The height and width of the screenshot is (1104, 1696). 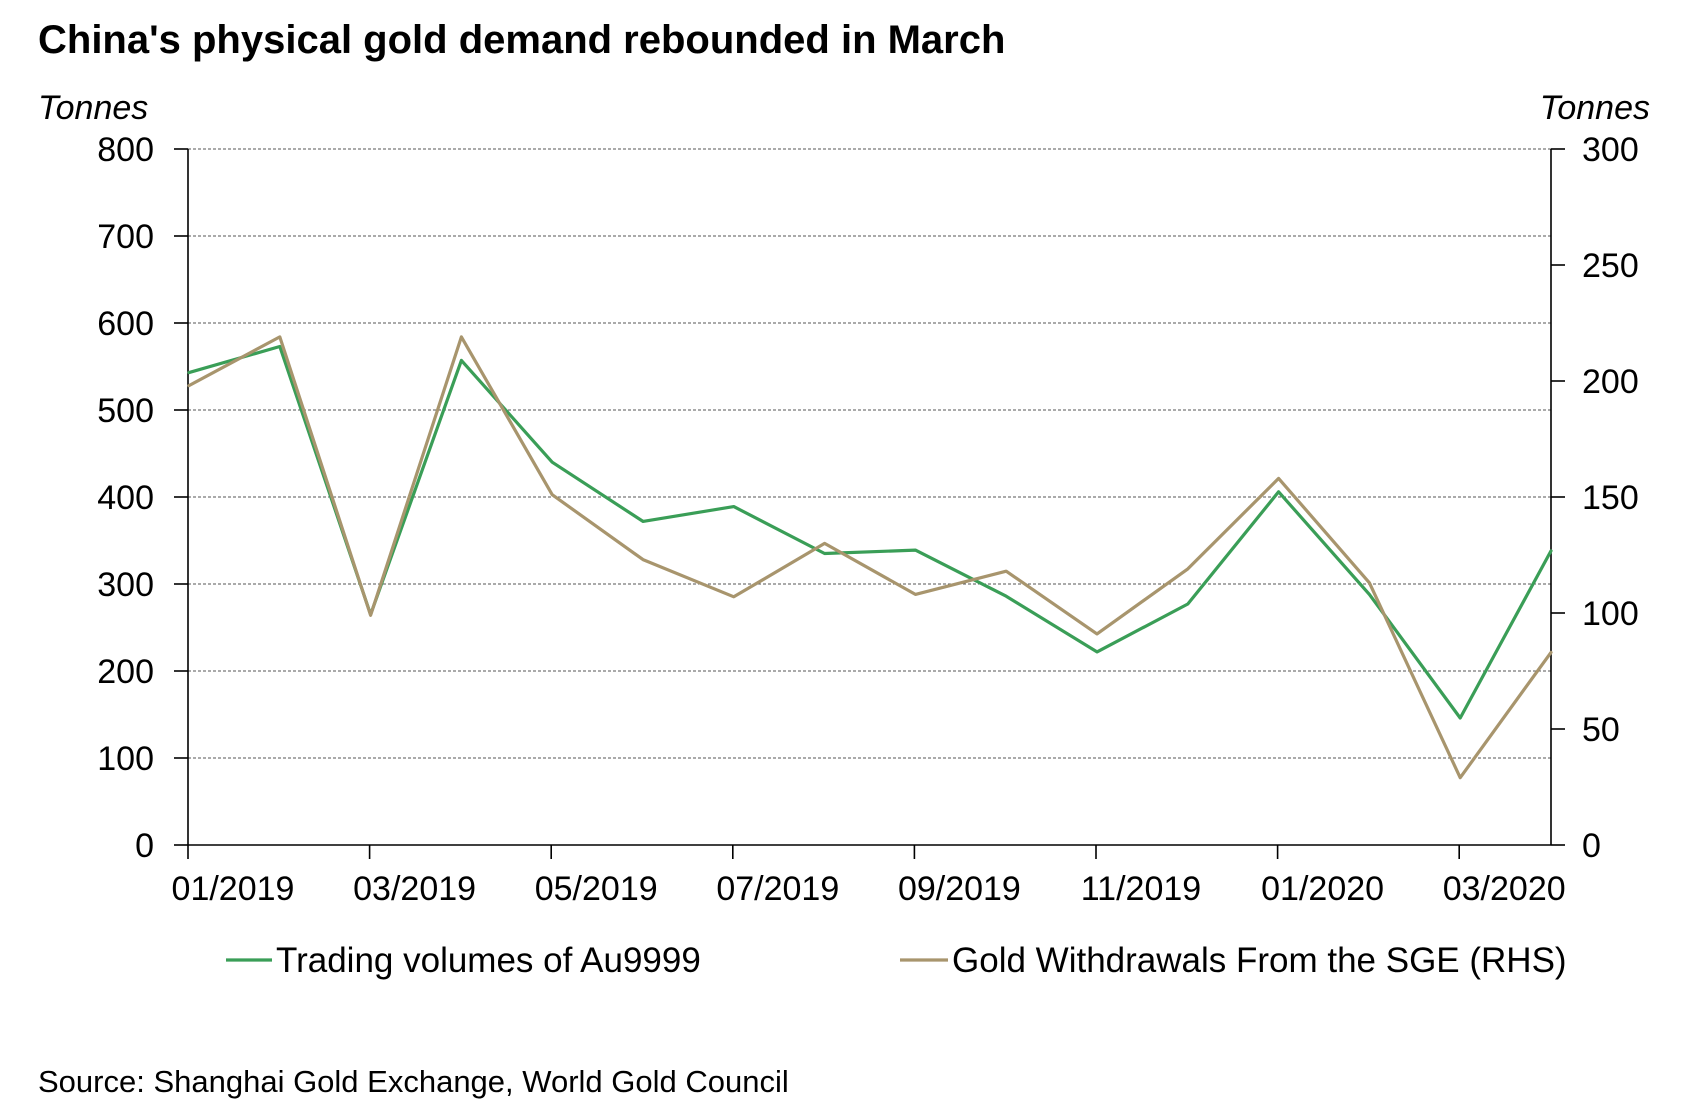 I want to click on x-tick-label: 09/2019, so click(x=959, y=889).